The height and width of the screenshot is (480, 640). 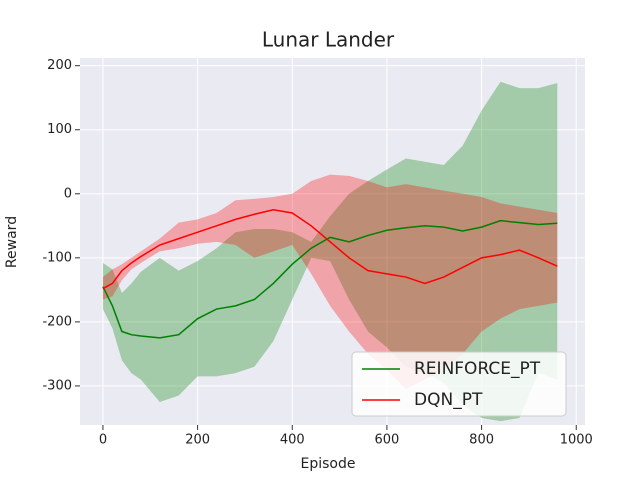 What do you see at coordinates (197, 440) in the screenshot?
I see `x-tick-label: 200` at bounding box center [197, 440].